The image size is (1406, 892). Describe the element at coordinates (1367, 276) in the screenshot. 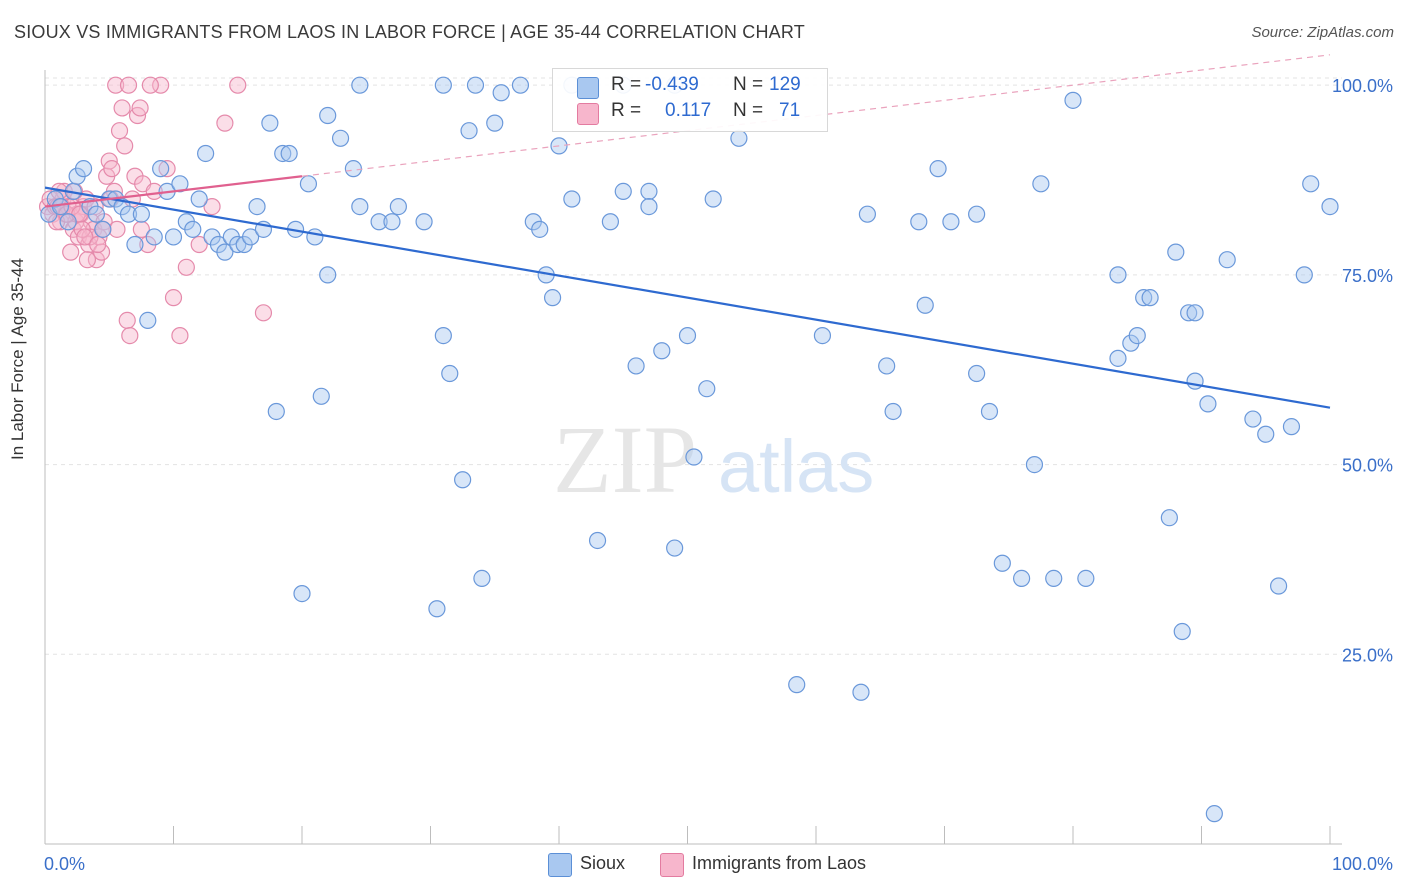

I see `y-tick-label: 75.0%` at that location.